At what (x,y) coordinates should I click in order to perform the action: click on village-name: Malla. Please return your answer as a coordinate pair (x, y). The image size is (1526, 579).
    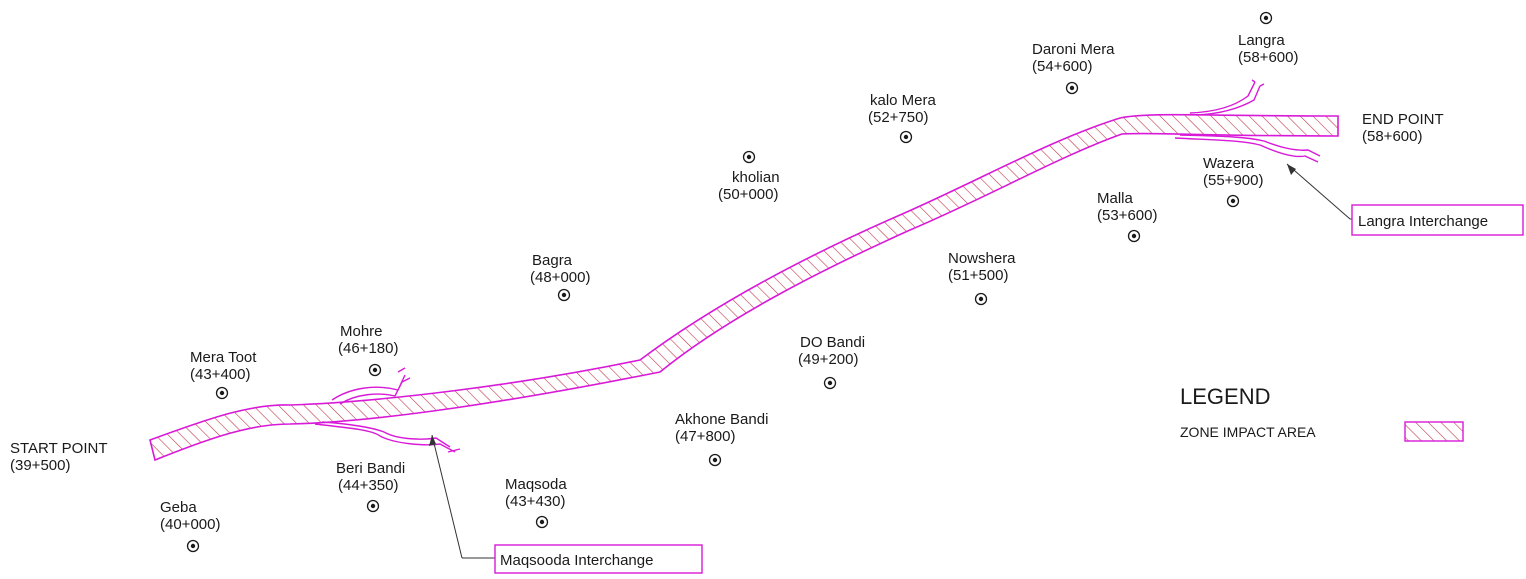
    Looking at the image, I should click on (1115, 198).